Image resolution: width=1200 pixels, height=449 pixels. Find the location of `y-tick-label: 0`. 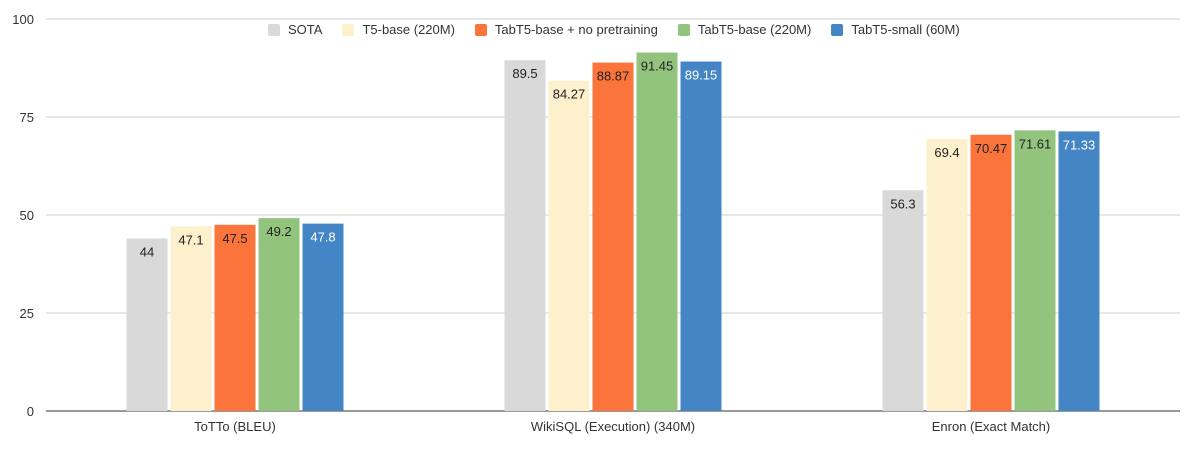

y-tick-label: 0 is located at coordinates (30, 411).